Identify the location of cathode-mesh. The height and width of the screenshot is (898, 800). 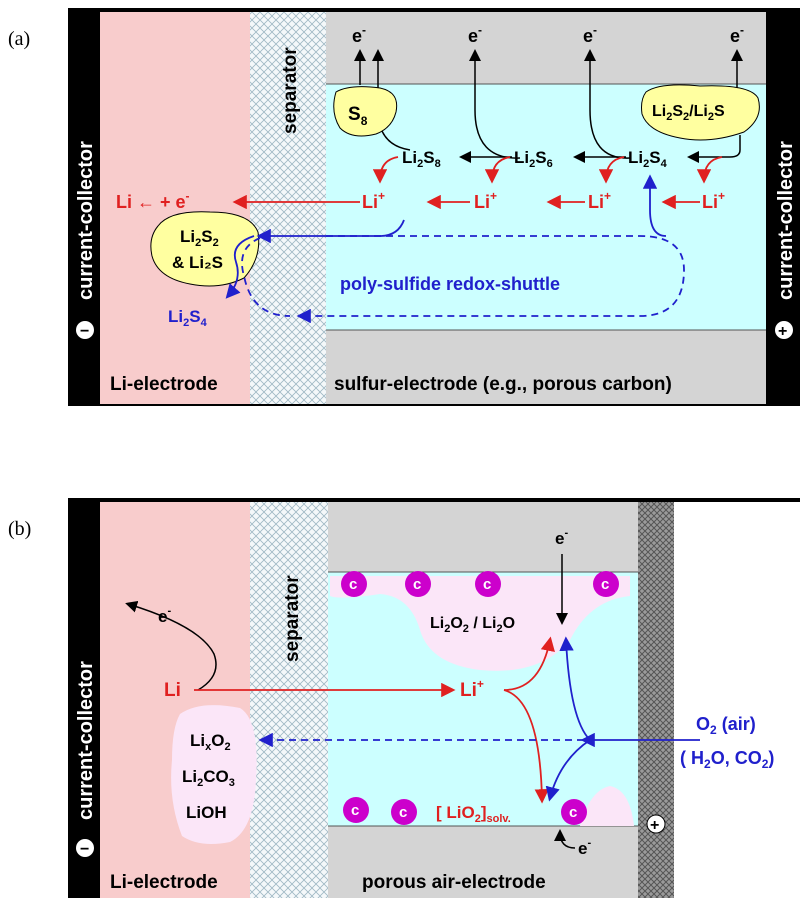
(656, 700).